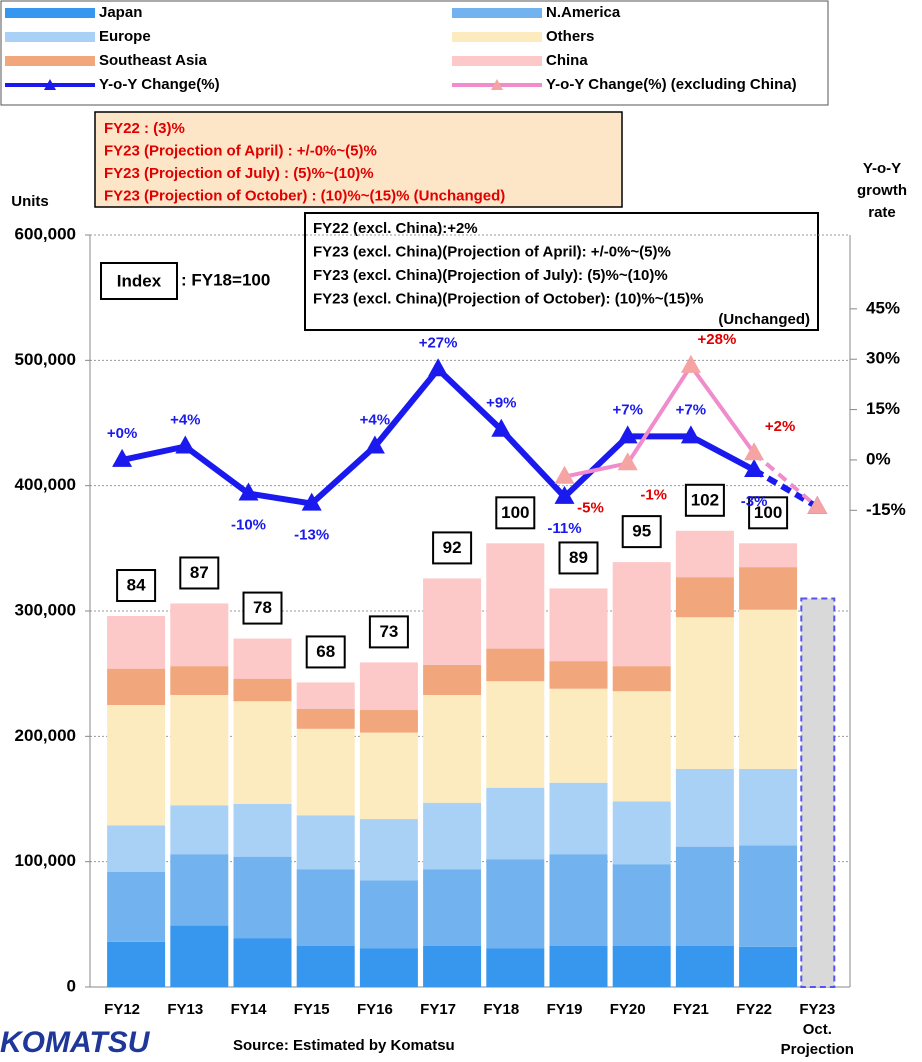 The width and height of the screenshot is (922, 1062). I want to click on data-label: +7%, so click(691, 409).